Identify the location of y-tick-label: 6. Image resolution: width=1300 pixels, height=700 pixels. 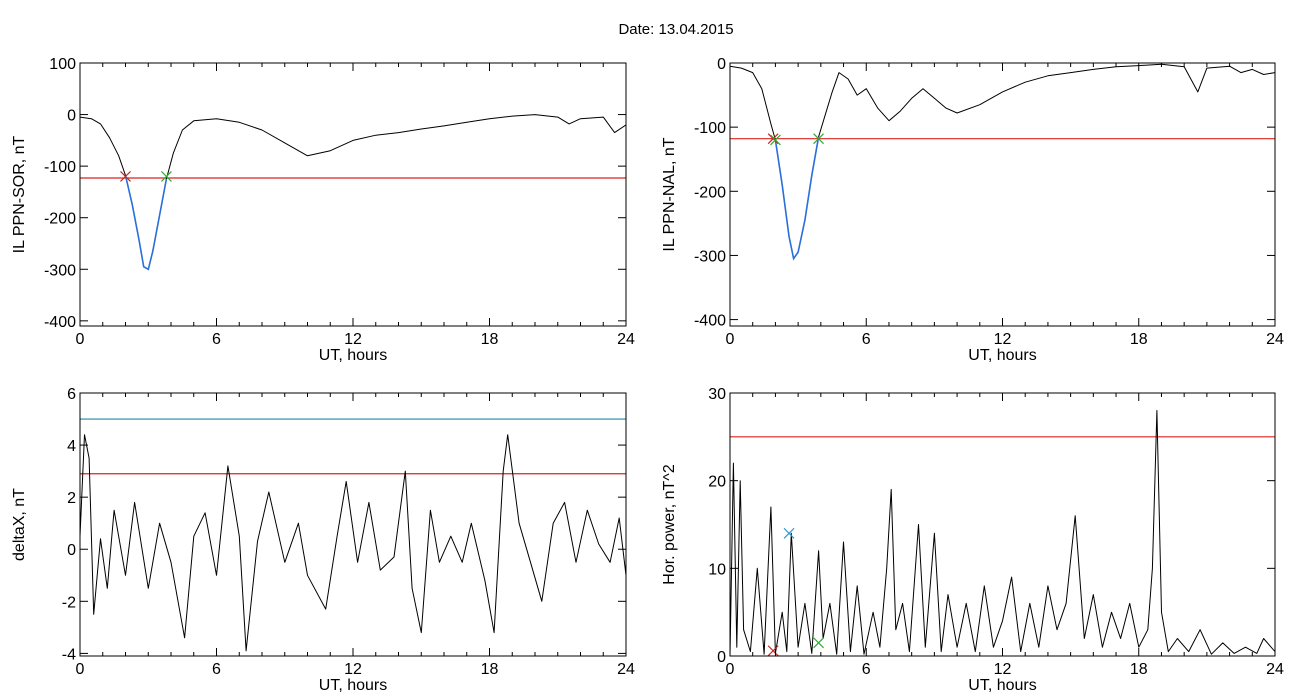
(71, 394).